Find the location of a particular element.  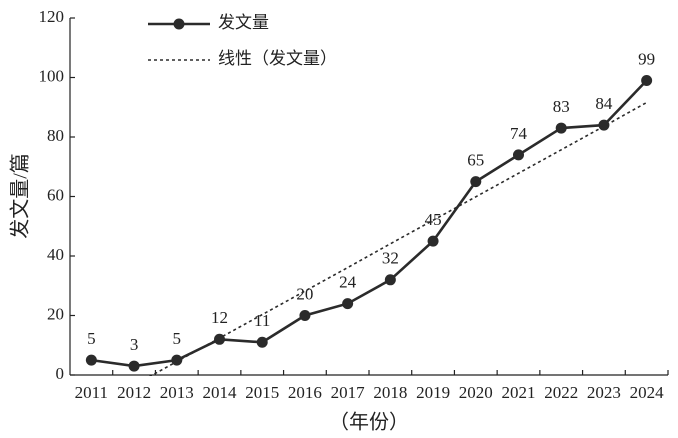

x-tick-label: 2016 is located at coordinates (305, 392).